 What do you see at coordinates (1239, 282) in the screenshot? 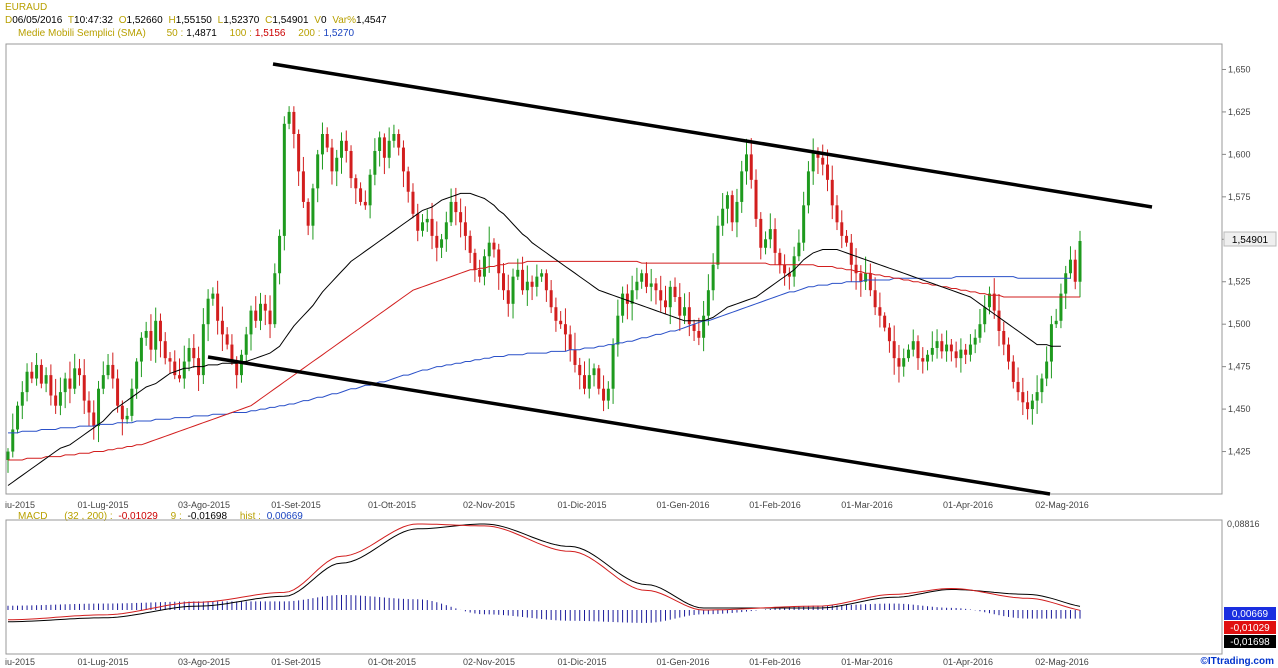
I see `price-tick-label: 1,525` at bounding box center [1239, 282].